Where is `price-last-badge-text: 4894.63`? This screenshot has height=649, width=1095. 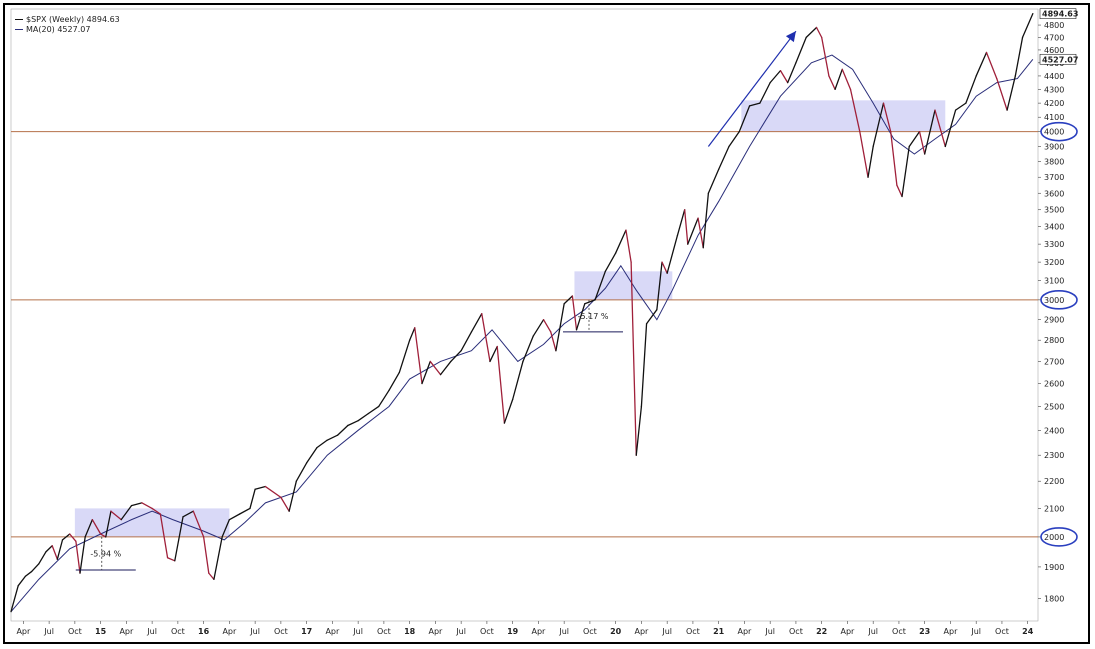 price-last-badge-text: 4894.63 is located at coordinates (1060, 14).